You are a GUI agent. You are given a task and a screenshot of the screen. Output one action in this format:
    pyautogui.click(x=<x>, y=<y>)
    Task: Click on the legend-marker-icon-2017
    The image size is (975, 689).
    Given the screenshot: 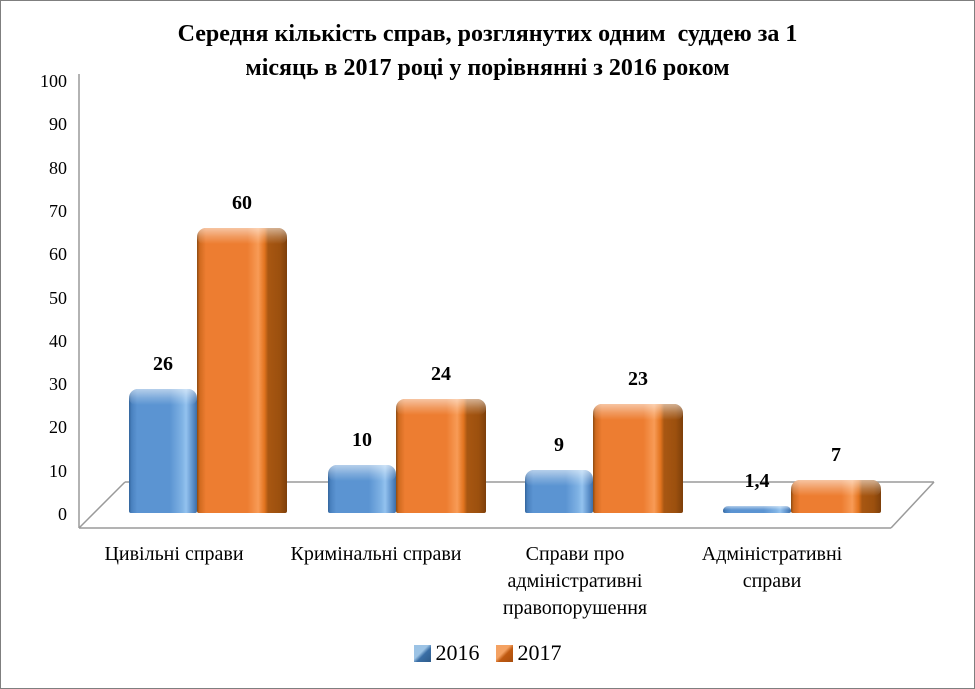 What is the action you would take?
    pyautogui.click(x=504, y=653)
    